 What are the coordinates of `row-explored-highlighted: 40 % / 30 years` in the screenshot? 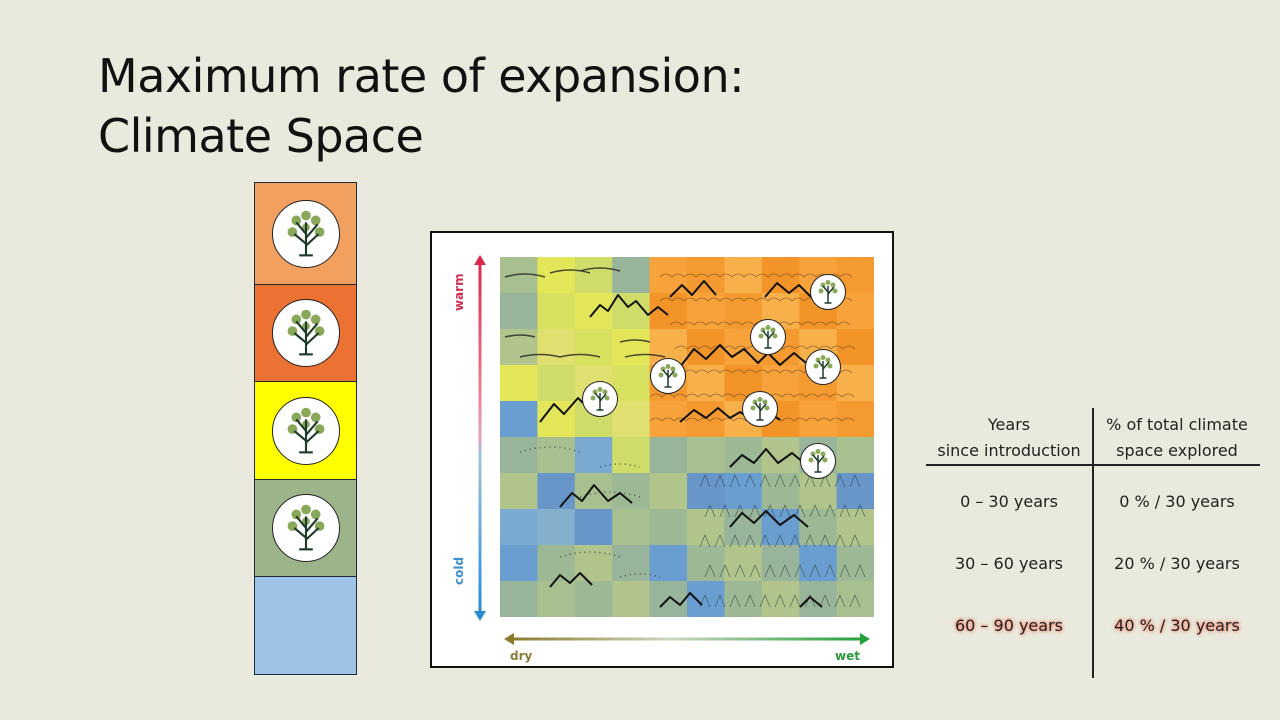 It's located at (1177, 625).